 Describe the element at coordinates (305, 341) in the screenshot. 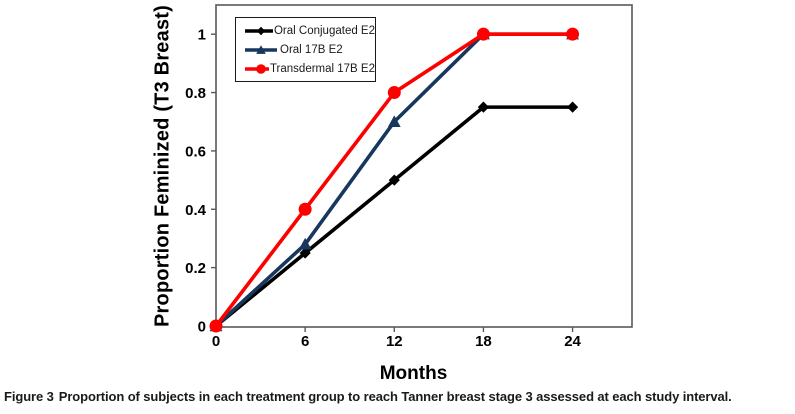

I see `x-tick-label: 6` at that location.